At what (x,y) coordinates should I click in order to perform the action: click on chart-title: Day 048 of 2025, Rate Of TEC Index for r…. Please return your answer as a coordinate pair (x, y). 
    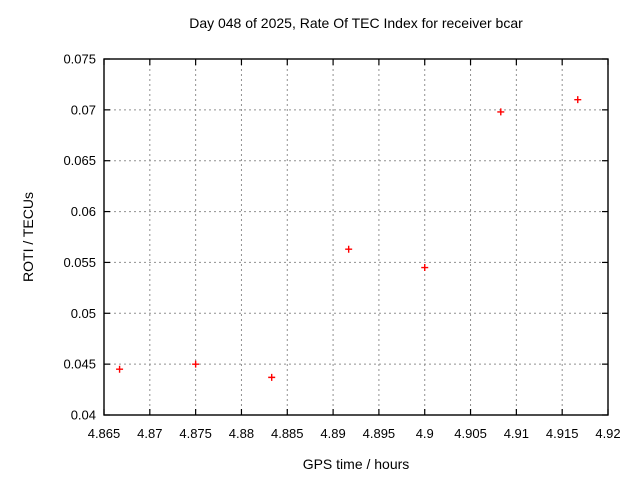
    Looking at the image, I should click on (356, 23).